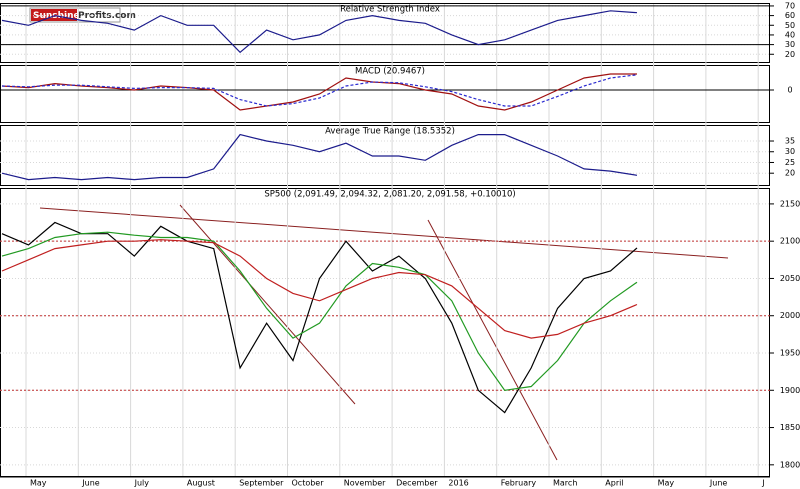 The height and width of the screenshot is (489, 800). I want to click on y-tick-label: 2000, so click(790, 315).